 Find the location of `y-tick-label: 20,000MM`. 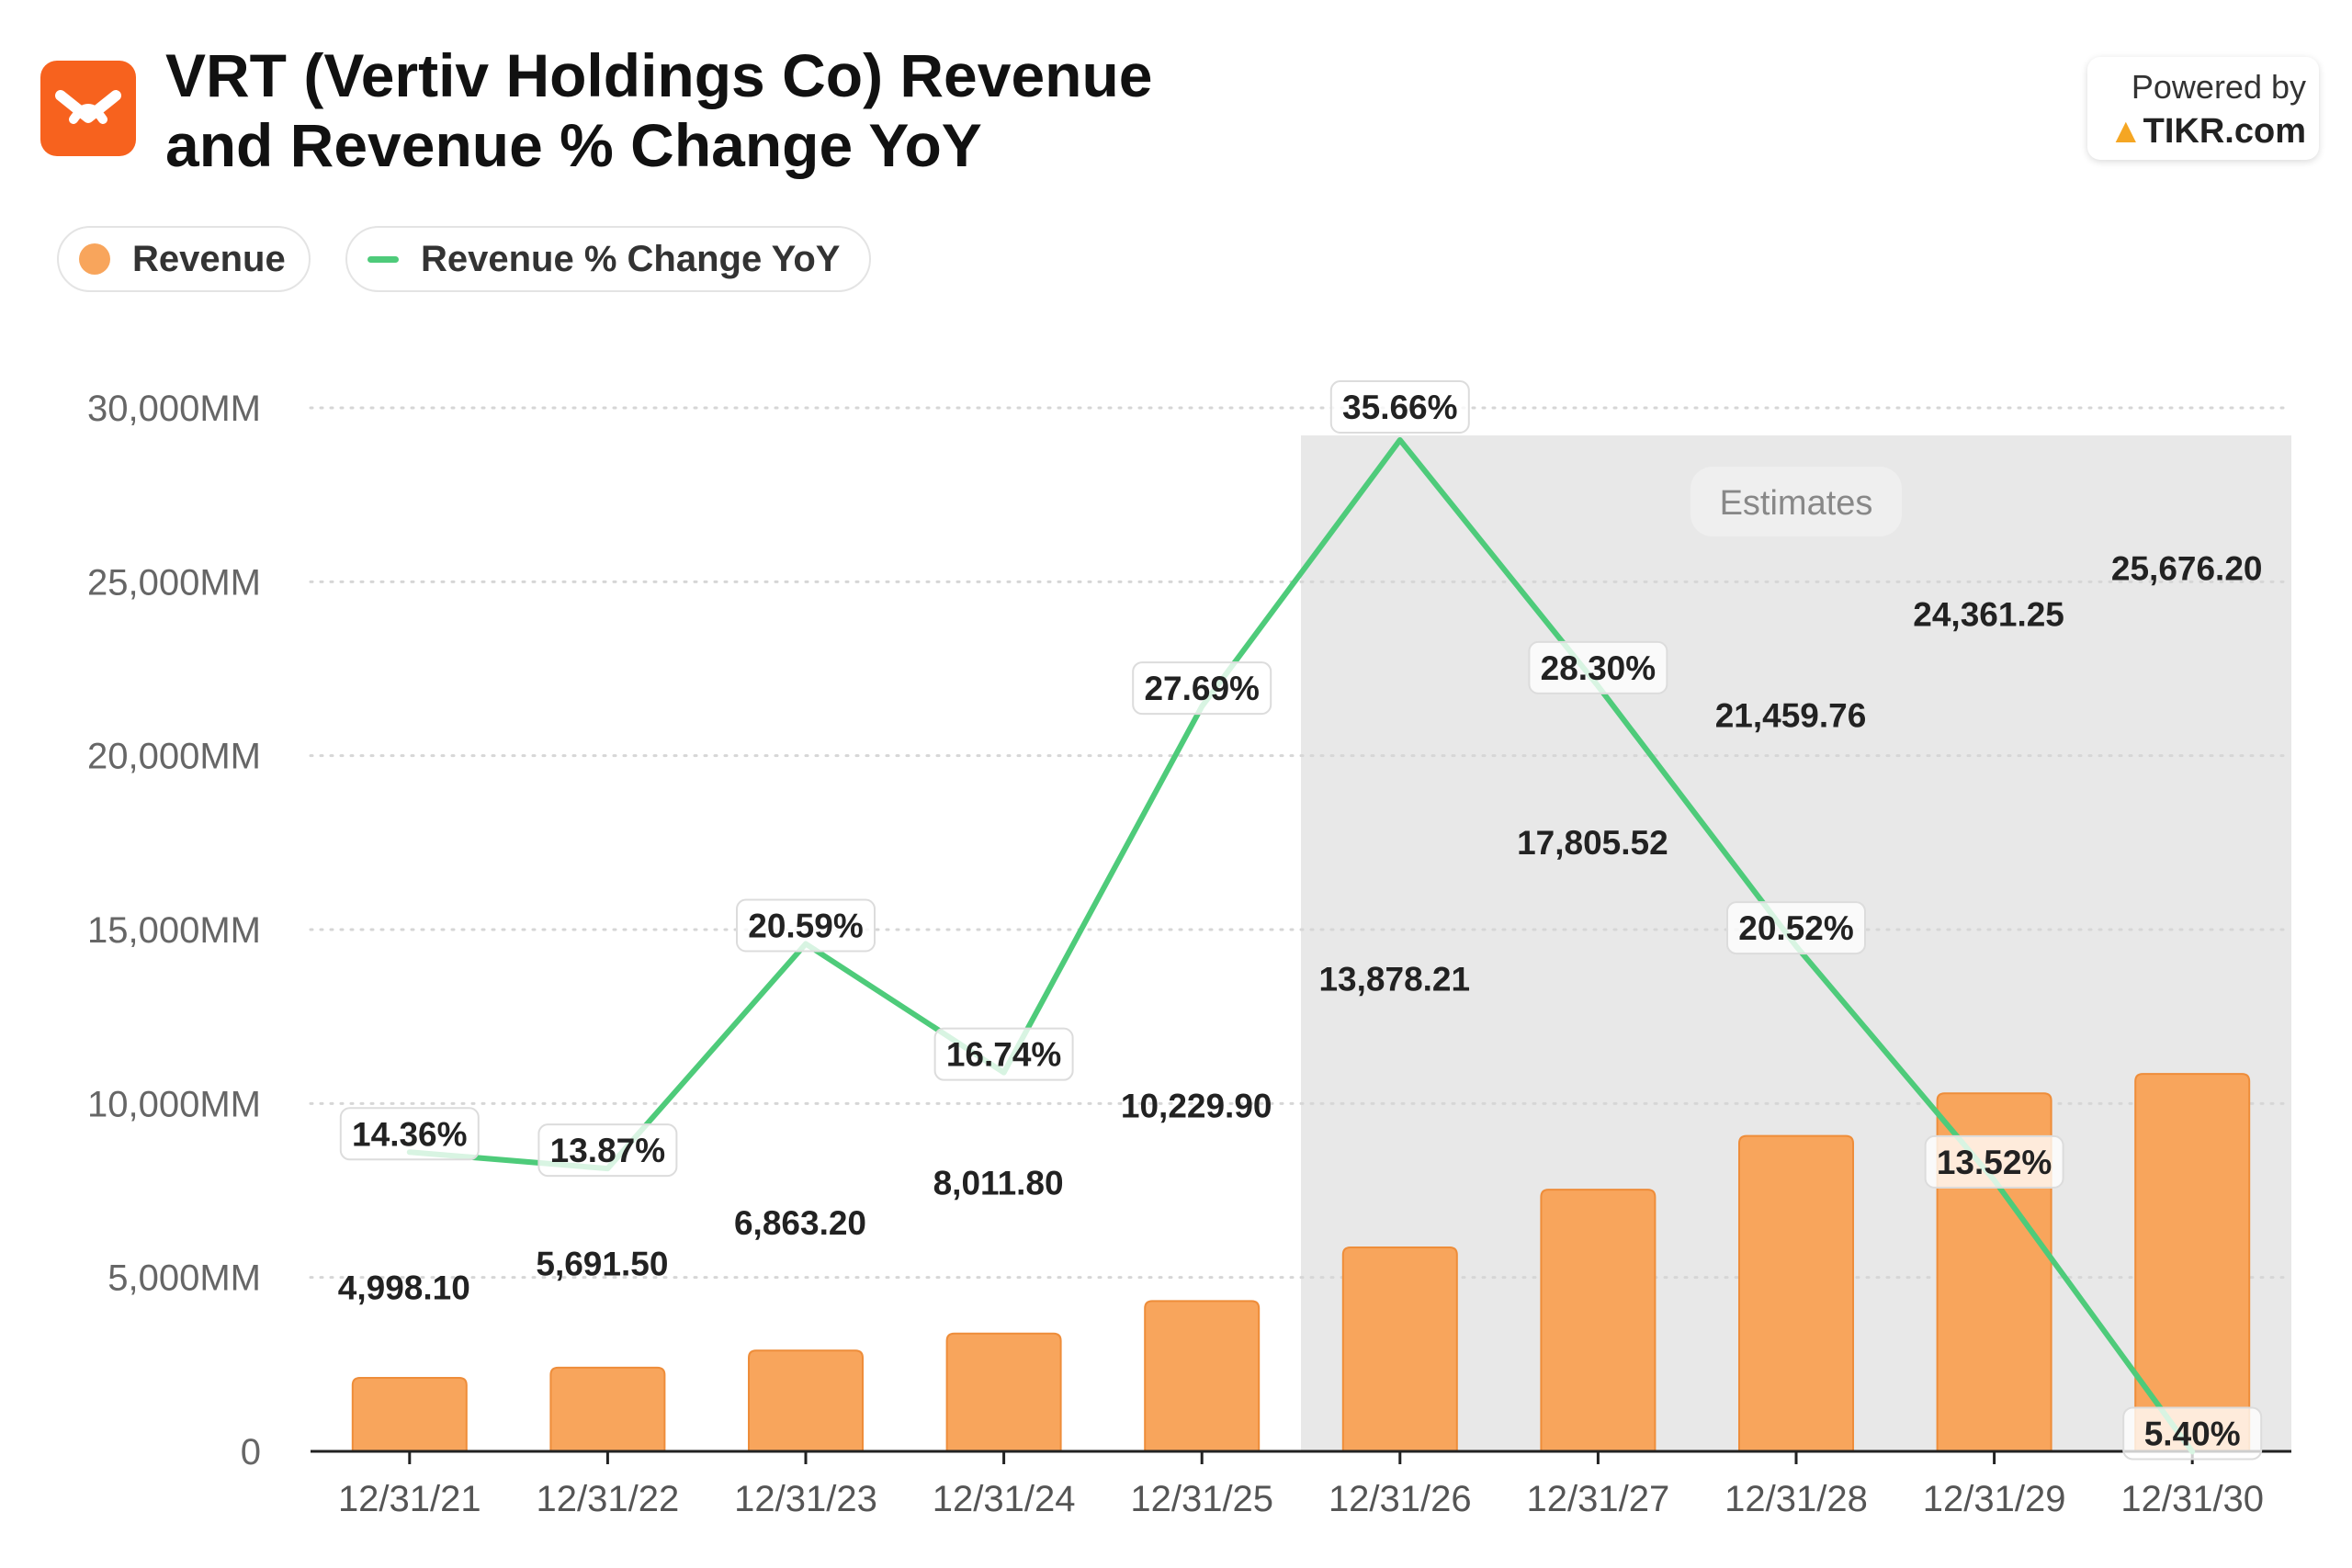

y-tick-label: 20,000MM is located at coordinates (174, 757).